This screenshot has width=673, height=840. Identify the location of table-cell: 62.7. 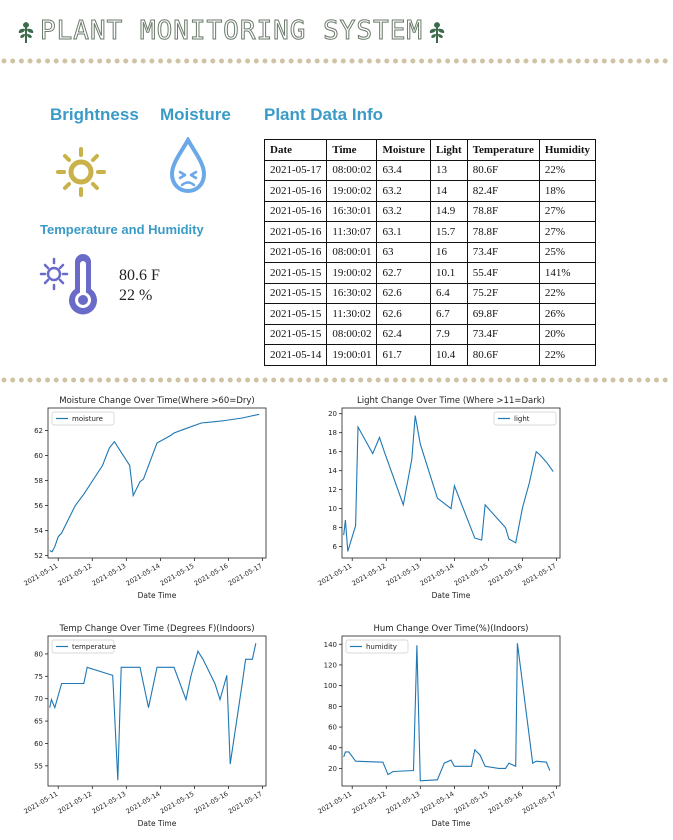
(404, 273).